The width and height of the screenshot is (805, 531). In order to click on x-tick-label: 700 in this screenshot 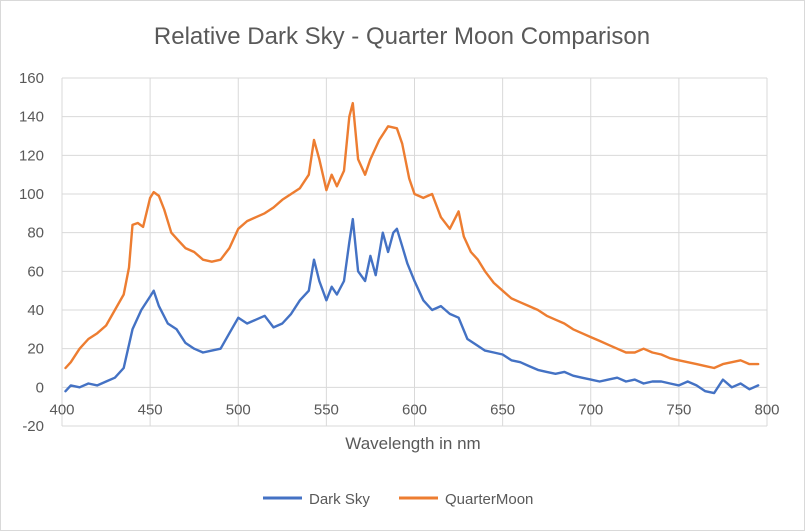, I will do `click(590, 409)`.